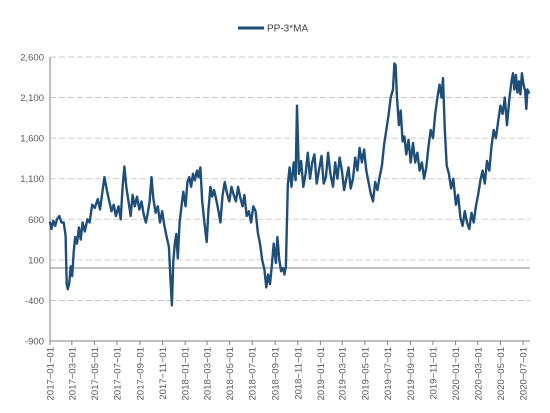 This screenshot has height=413, width=550. I want to click on x-tick-label: 2018−03−01, so click(208, 373).